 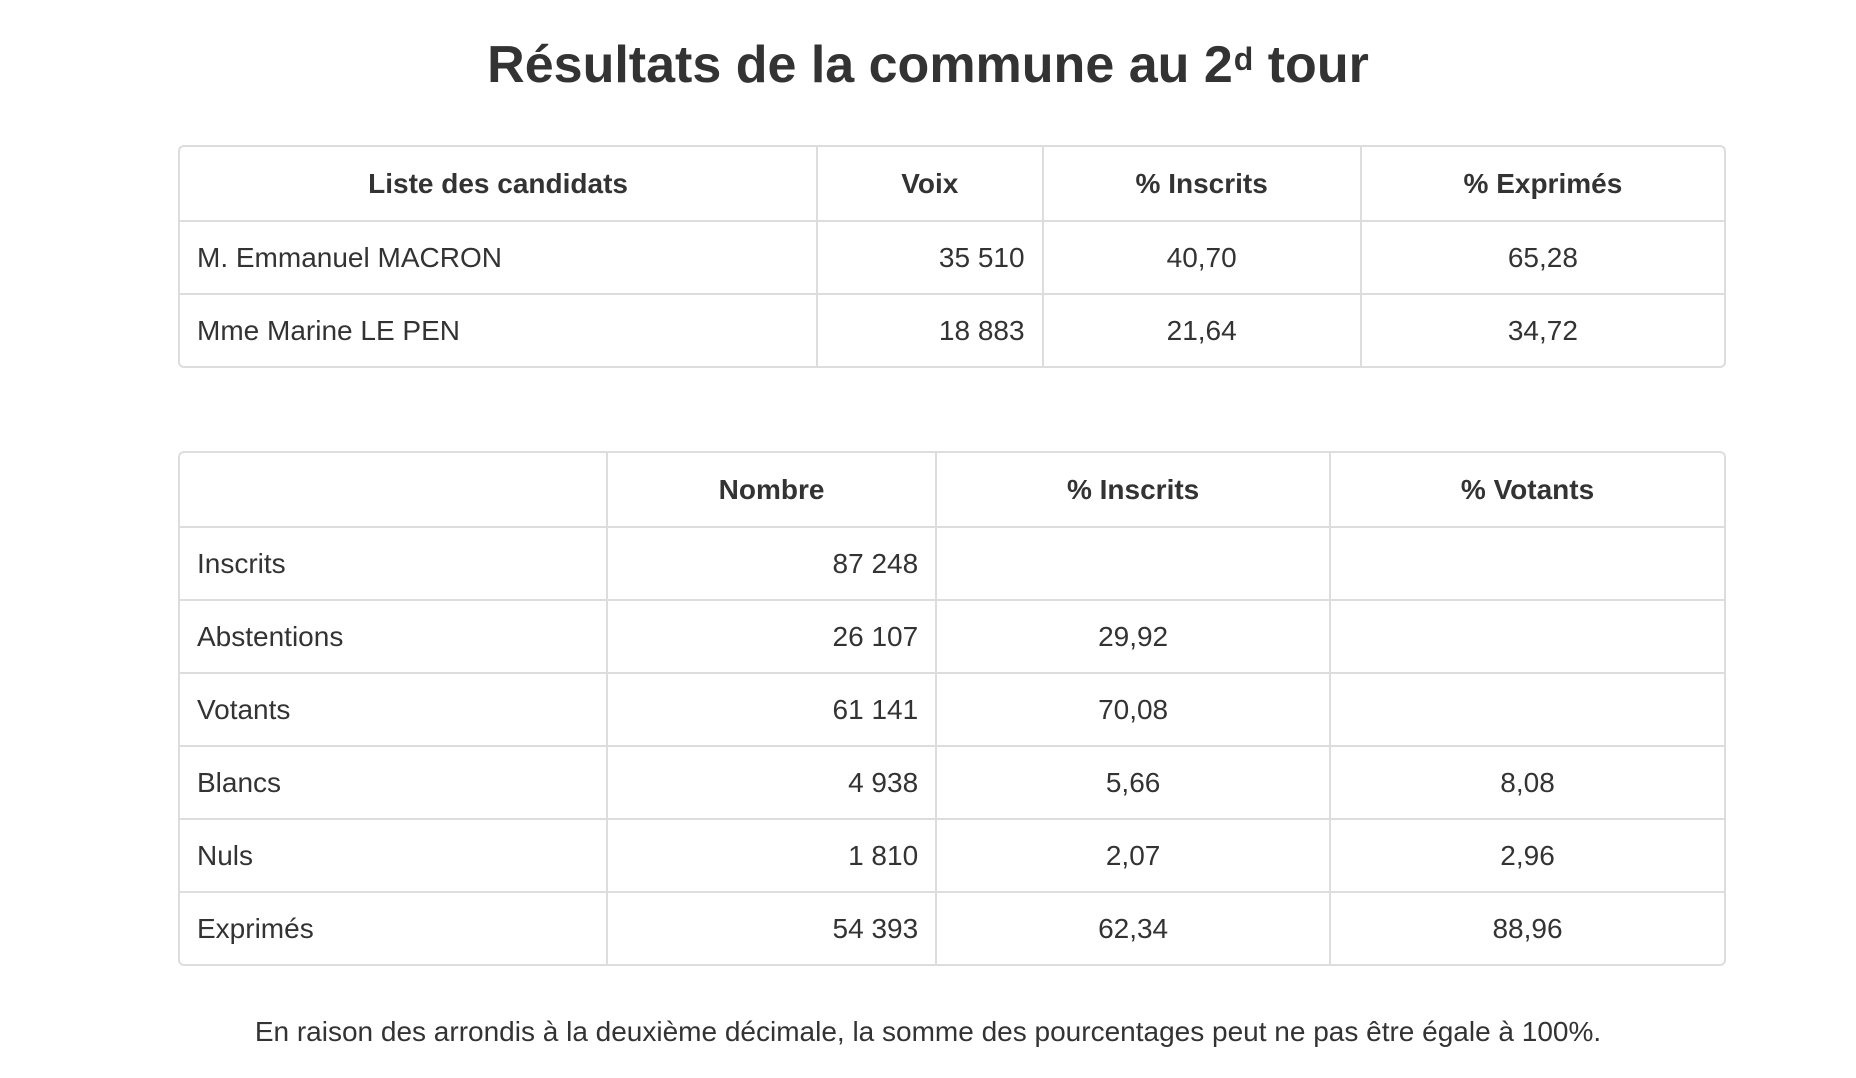 I want to click on participation-nombre: 1 810, so click(x=770, y=854).